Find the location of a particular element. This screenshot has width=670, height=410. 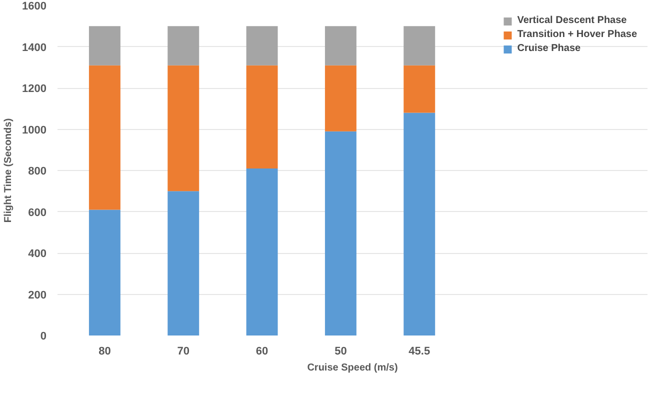

legend-label: Vertical Descent Phase is located at coordinates (572, 20).